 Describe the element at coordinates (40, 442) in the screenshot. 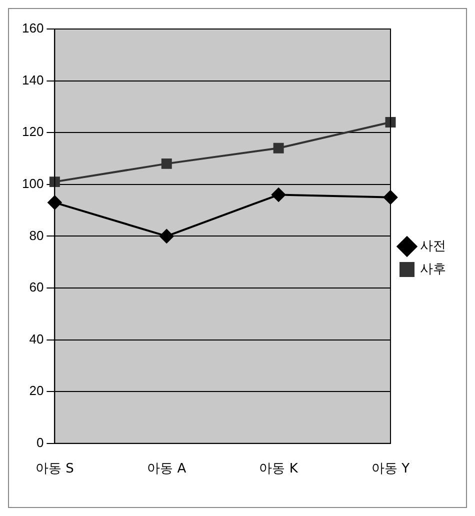

I see `y-tick-label: 0` at that location.